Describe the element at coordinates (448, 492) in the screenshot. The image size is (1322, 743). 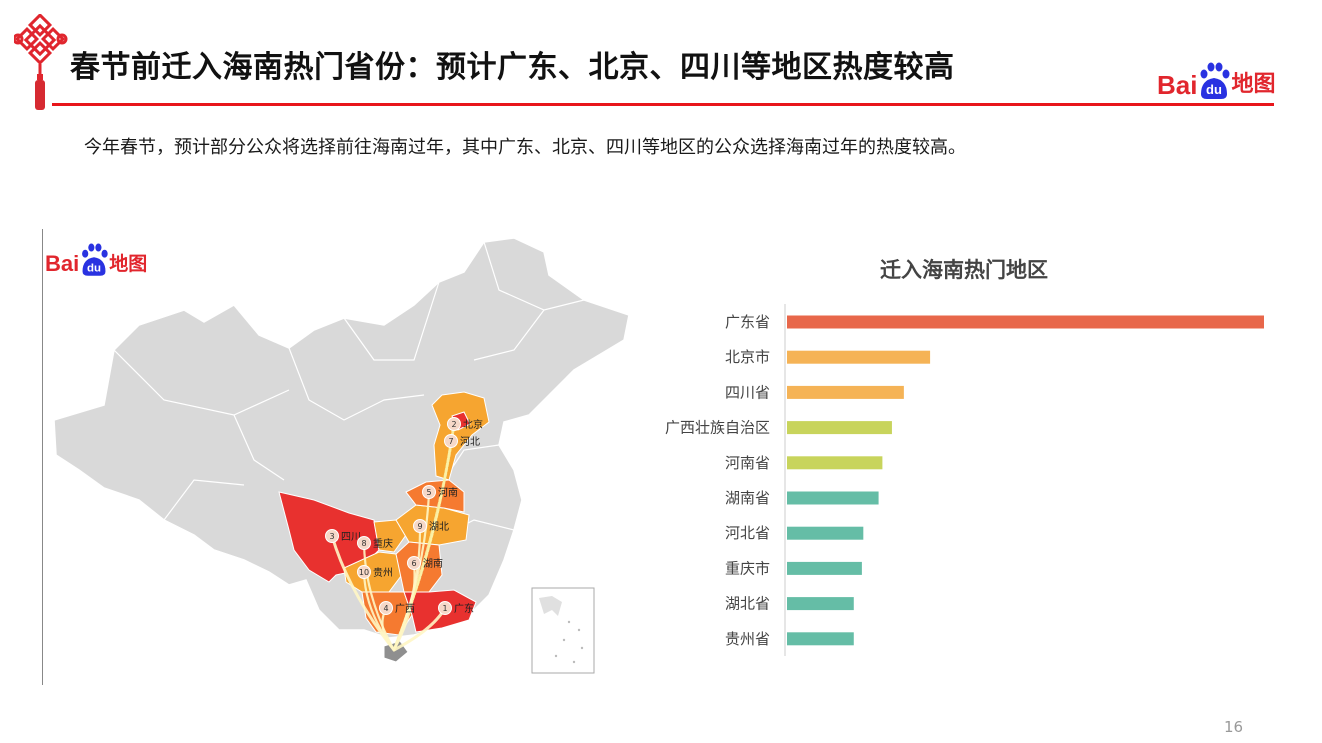
I see `province-label: 河南` at that location.